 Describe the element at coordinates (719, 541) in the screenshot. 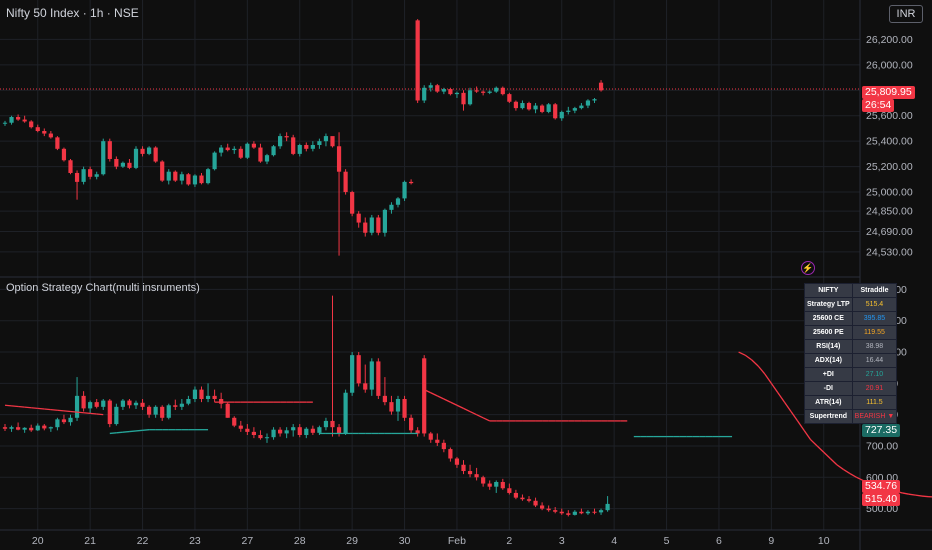

I see `x-tick-label: 6` at that location.